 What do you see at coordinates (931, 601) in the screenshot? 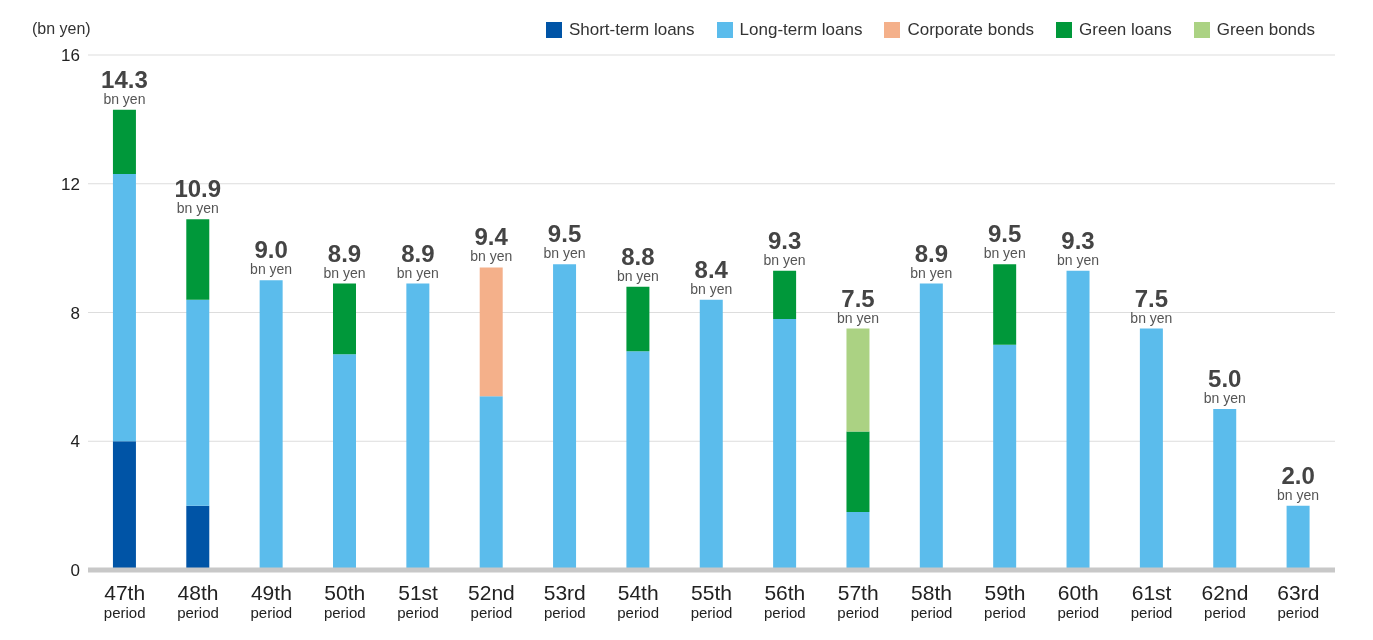
I see `x-tick-label: 58th period` at bounding box center [931, 601].